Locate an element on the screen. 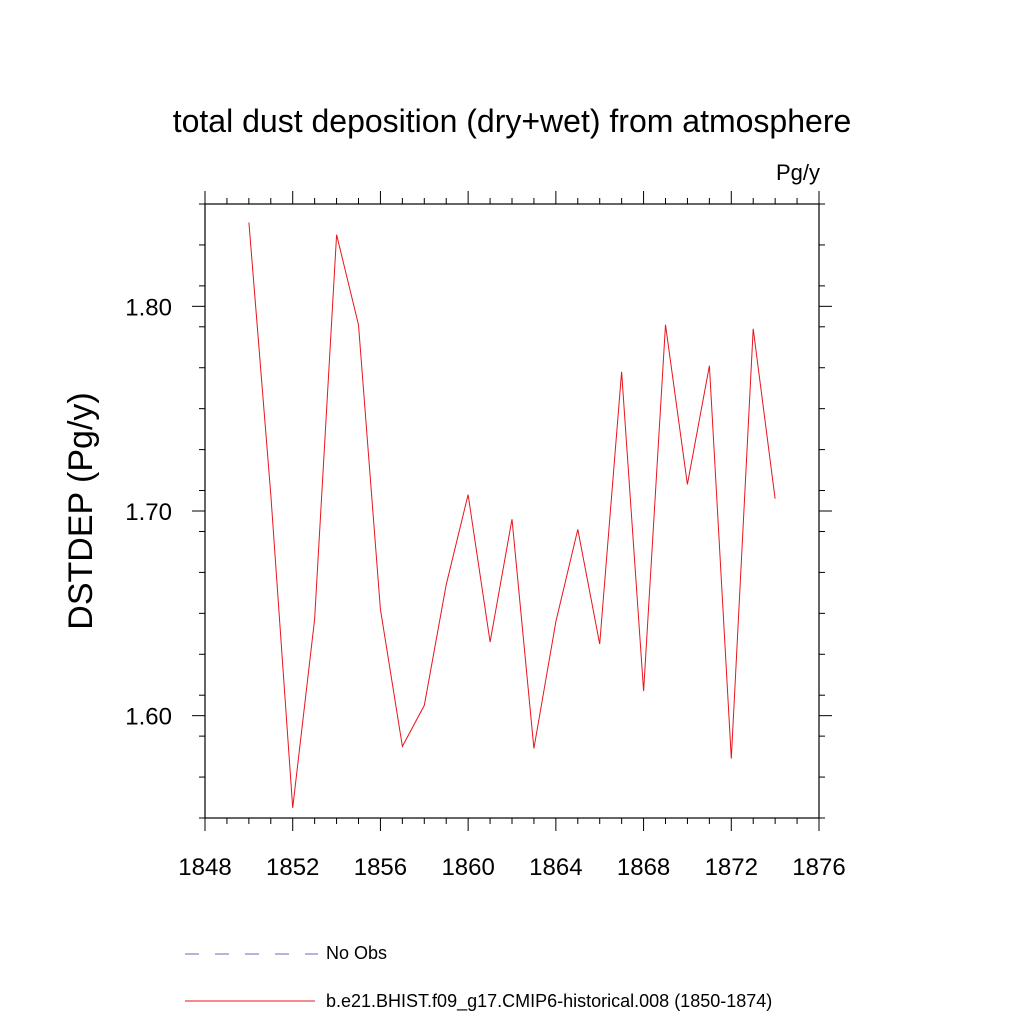 The image size is (1024, 1024). x-tick-label-1856: 1856 is located at coordinates (380, 867).